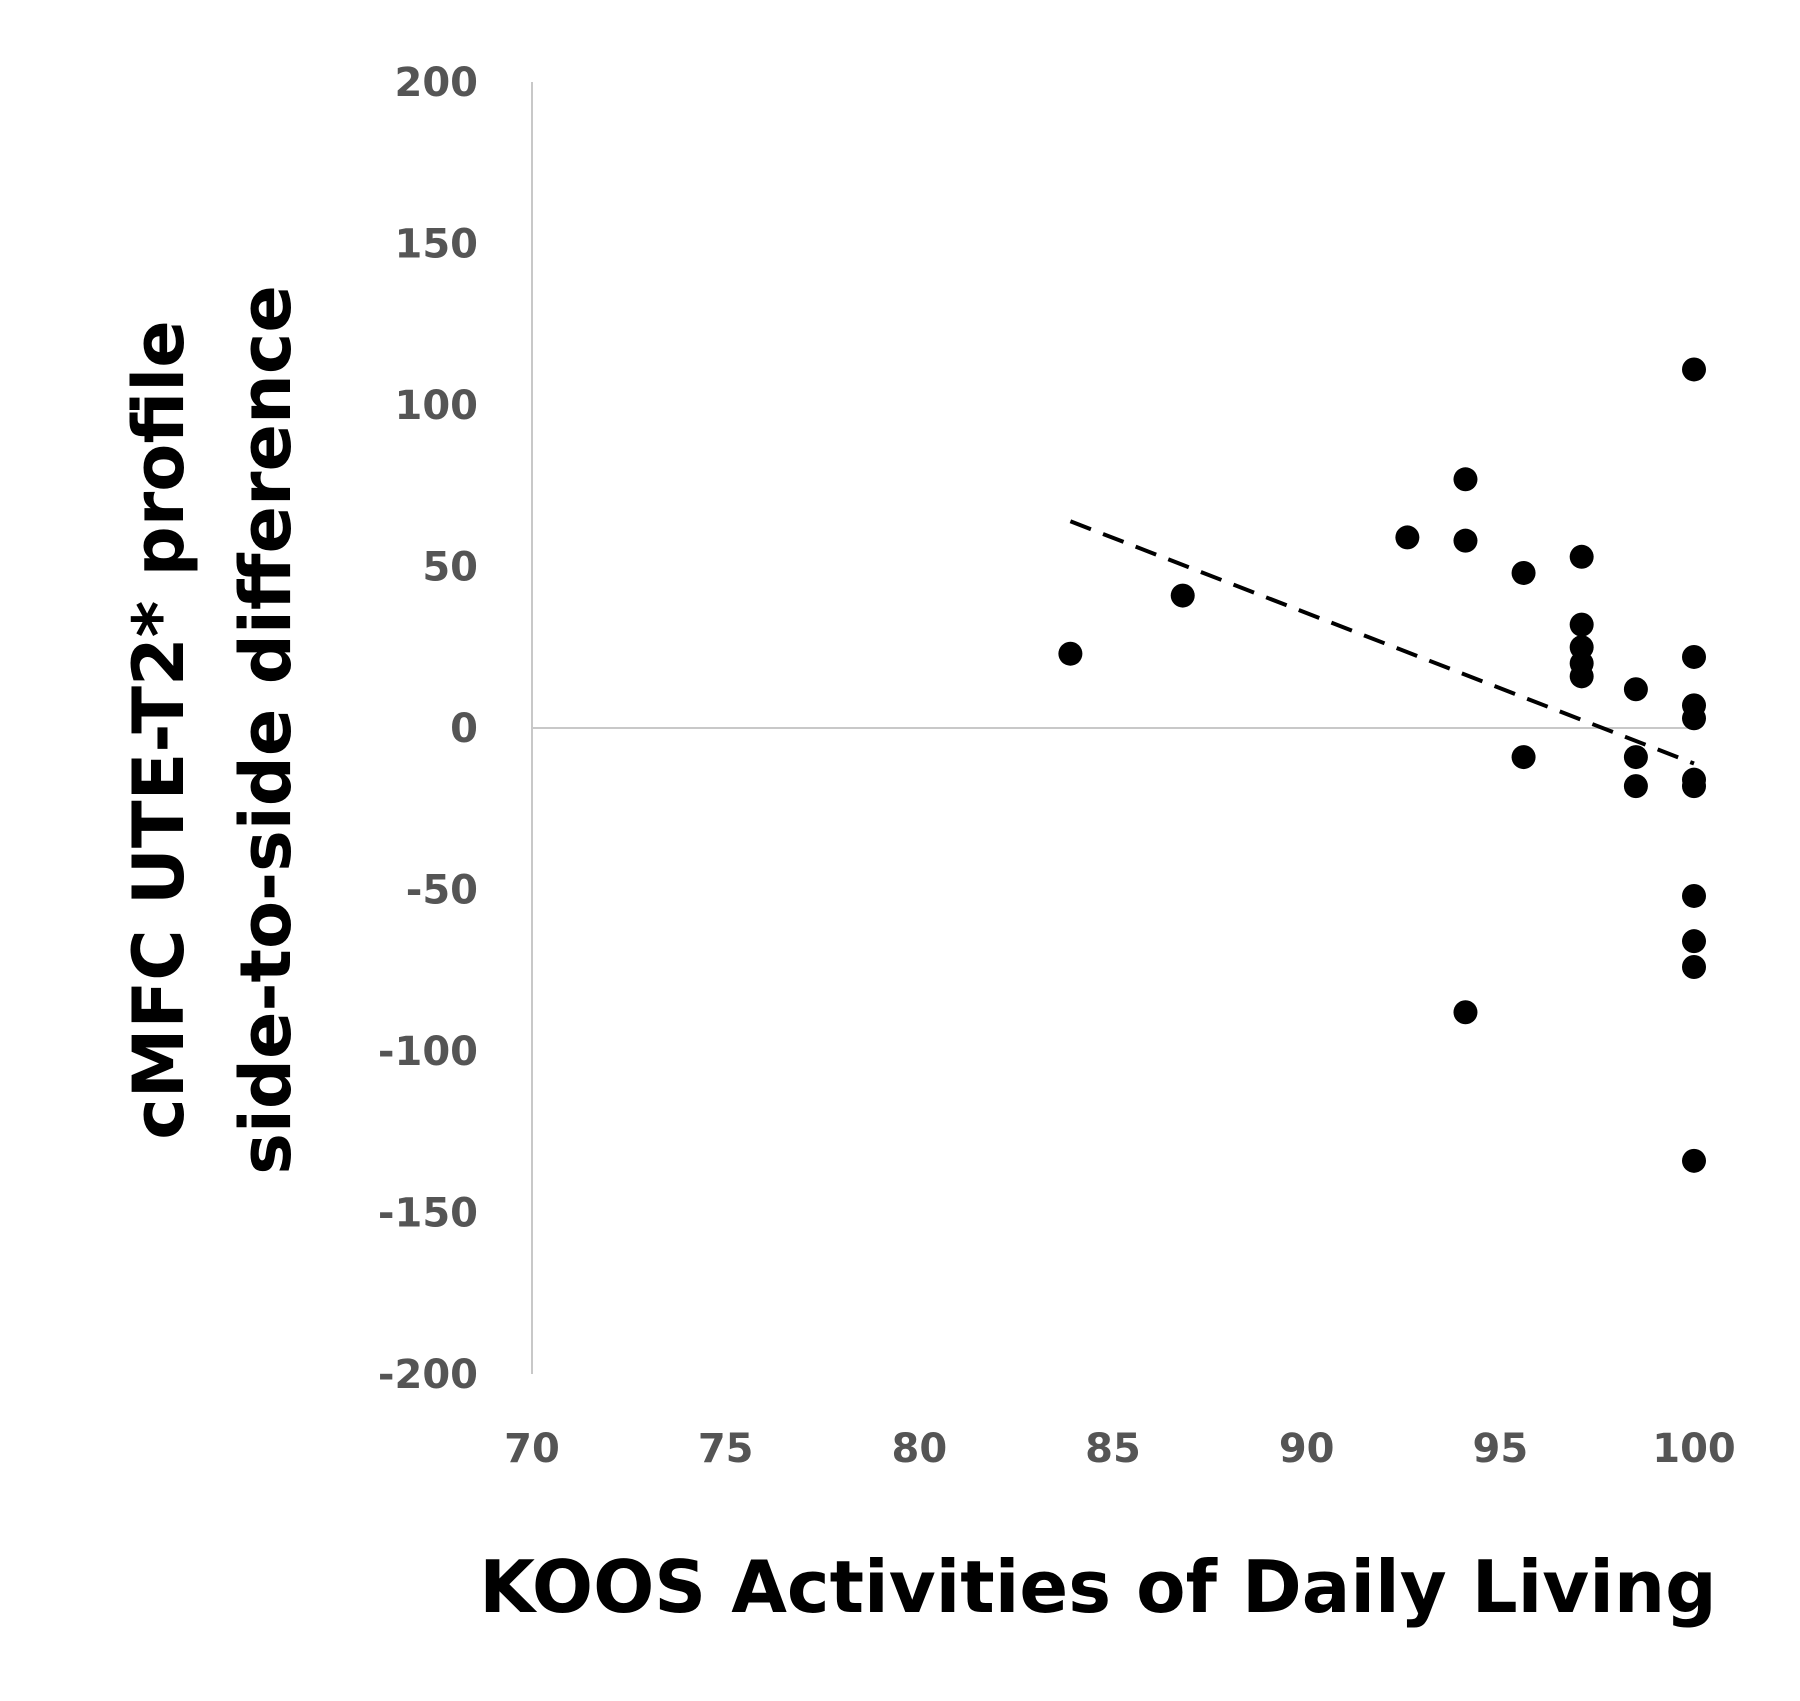  What do you see at coordinates (437, 406) in the screenshot?
I see `y-tick-label: 100` at bounding box center [437, 406].